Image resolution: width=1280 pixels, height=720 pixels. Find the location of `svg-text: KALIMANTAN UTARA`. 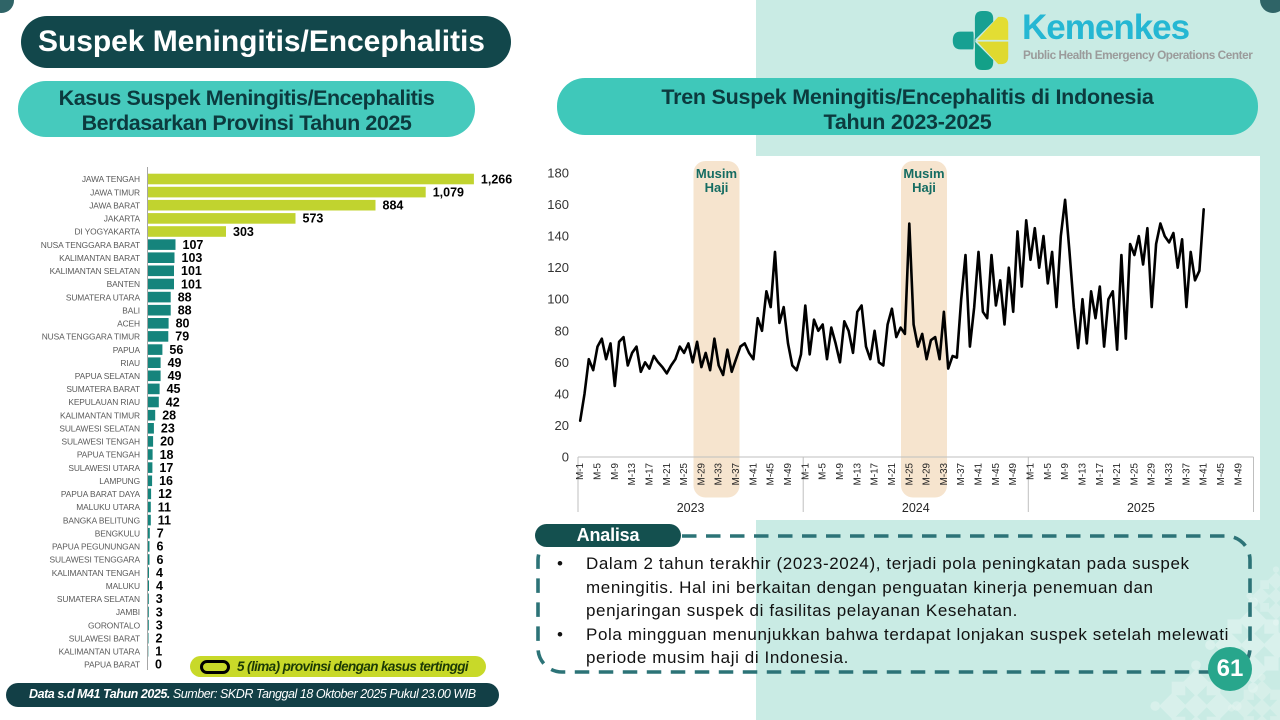

svg-text: KALIMANTAN UTARA is located at coordinates (100, 652).